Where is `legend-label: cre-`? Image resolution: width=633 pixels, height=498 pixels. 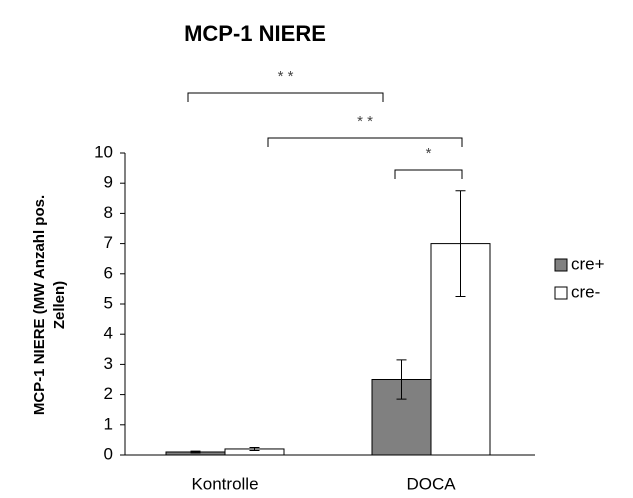 legend-label: cre- is located at coordinates (585, 291).